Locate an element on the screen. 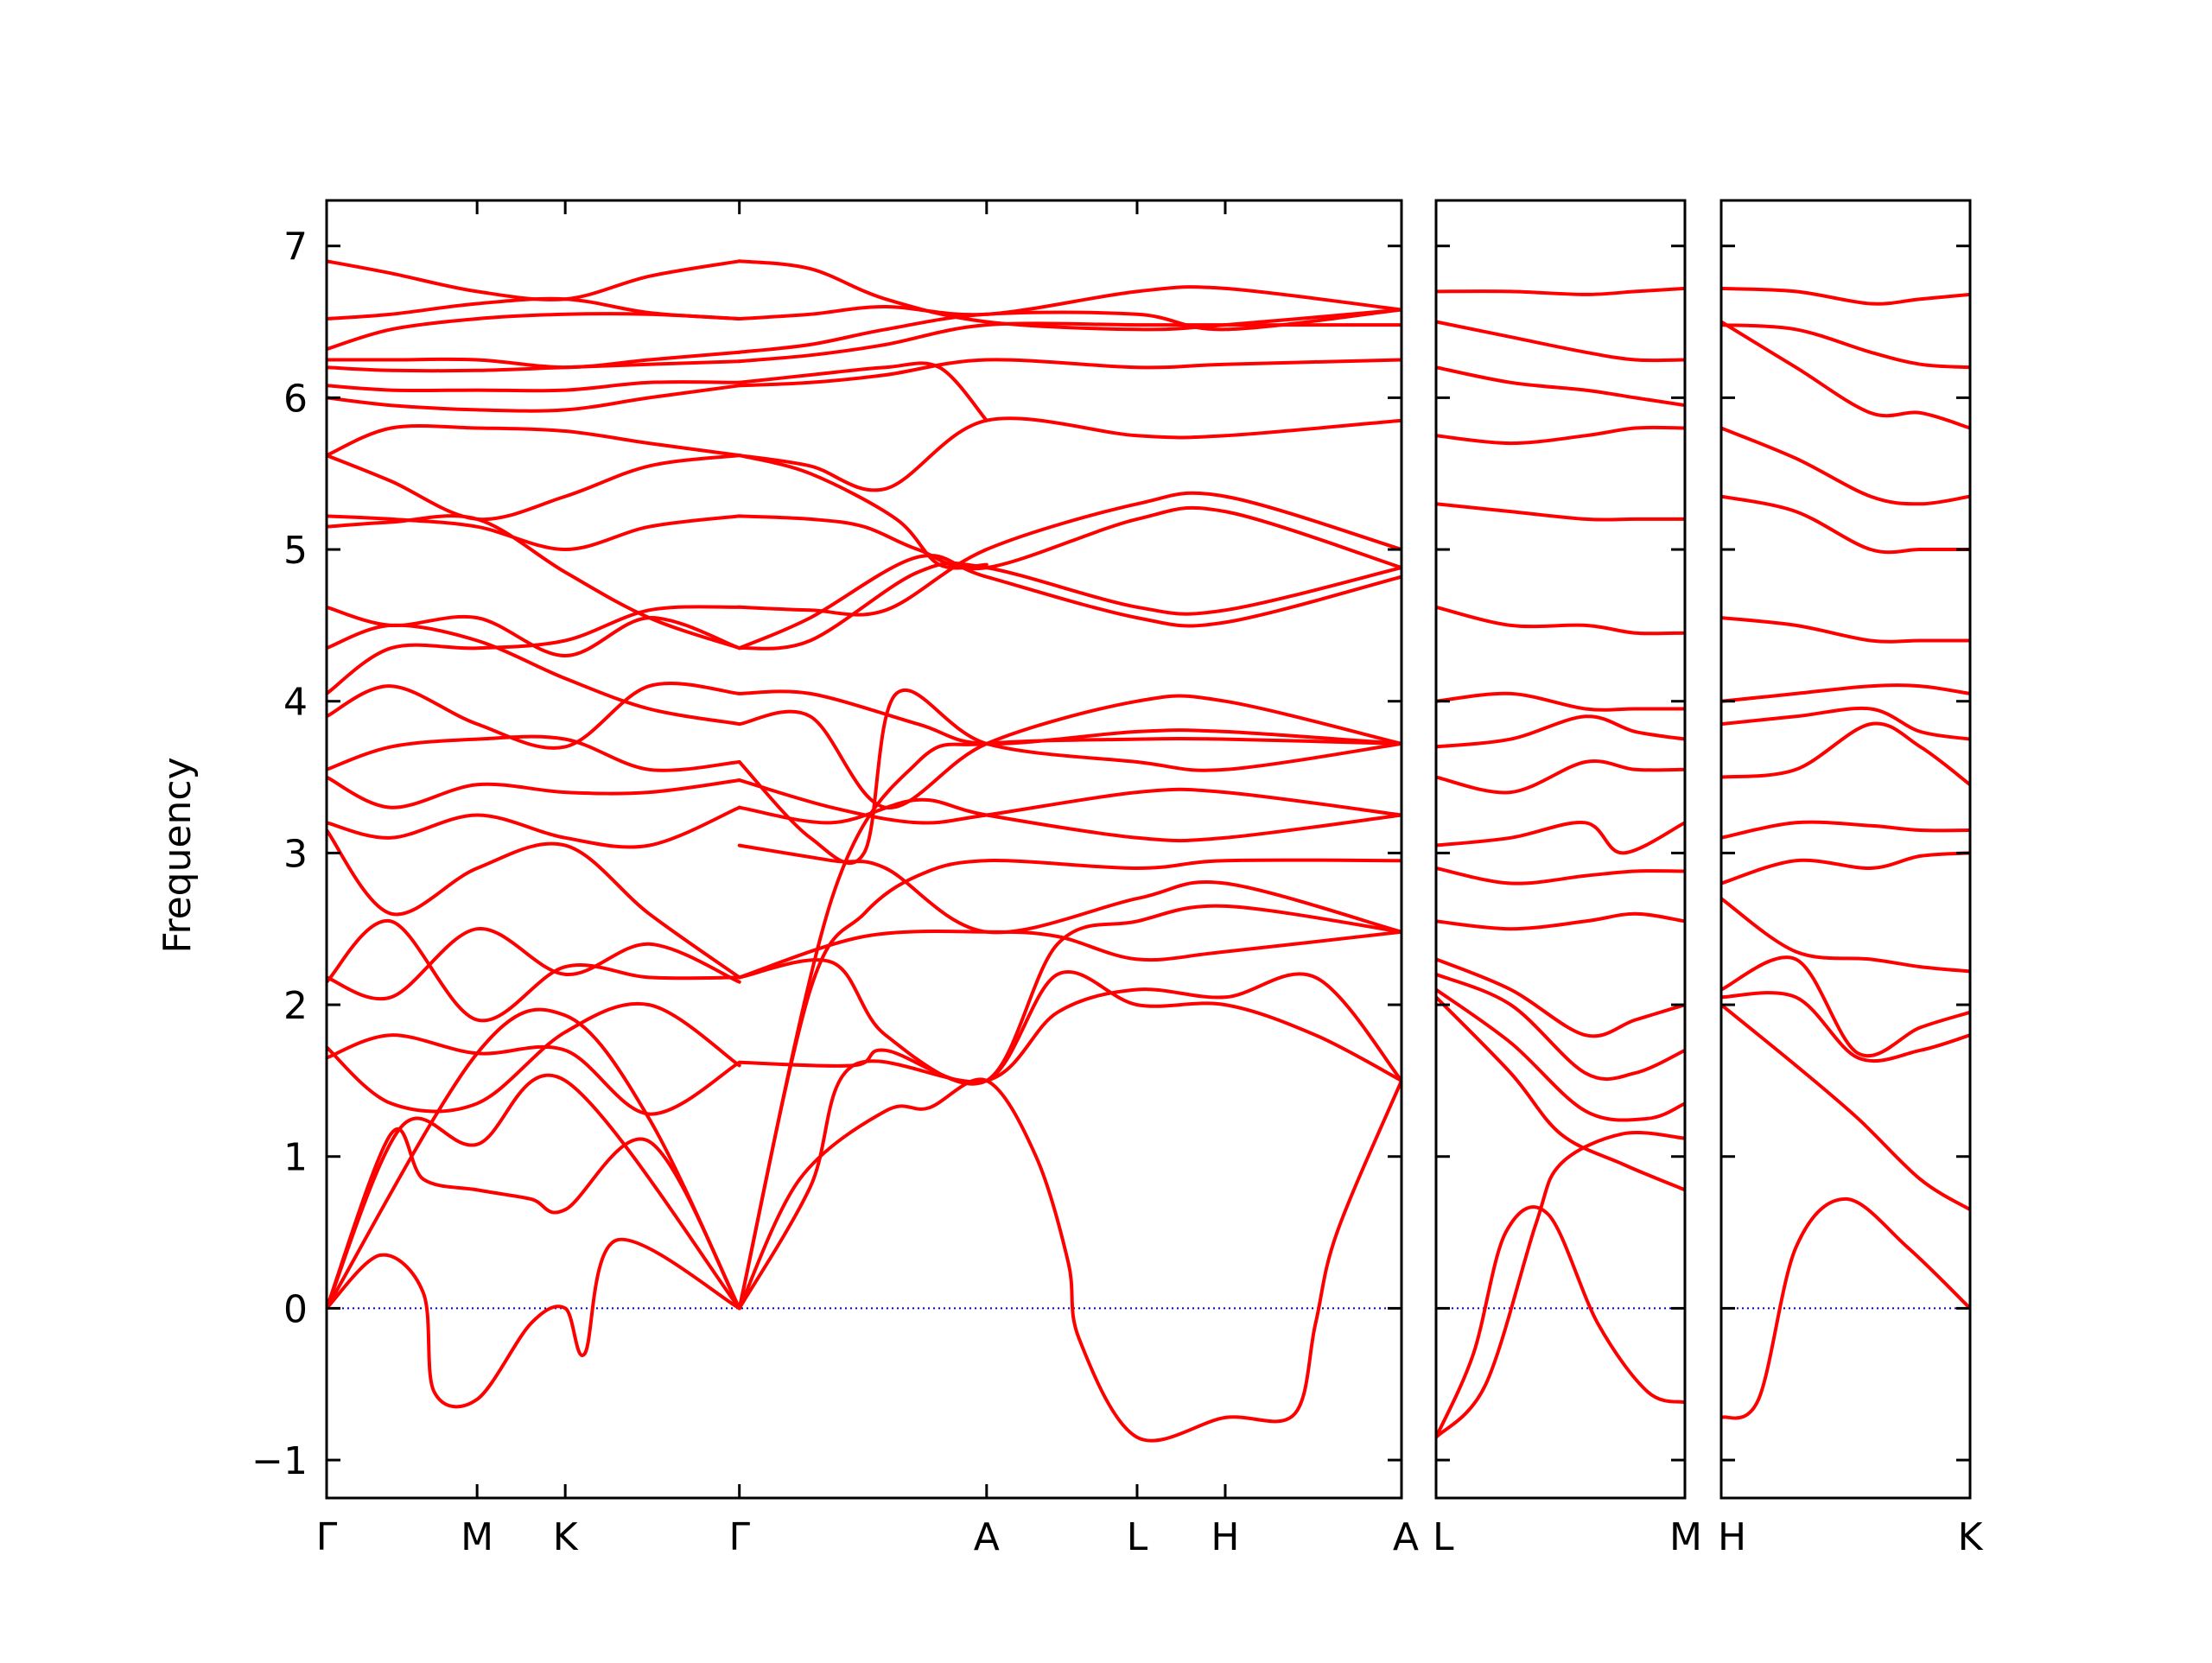  y-tick-label: 6 is located at coordinates (295, 399).